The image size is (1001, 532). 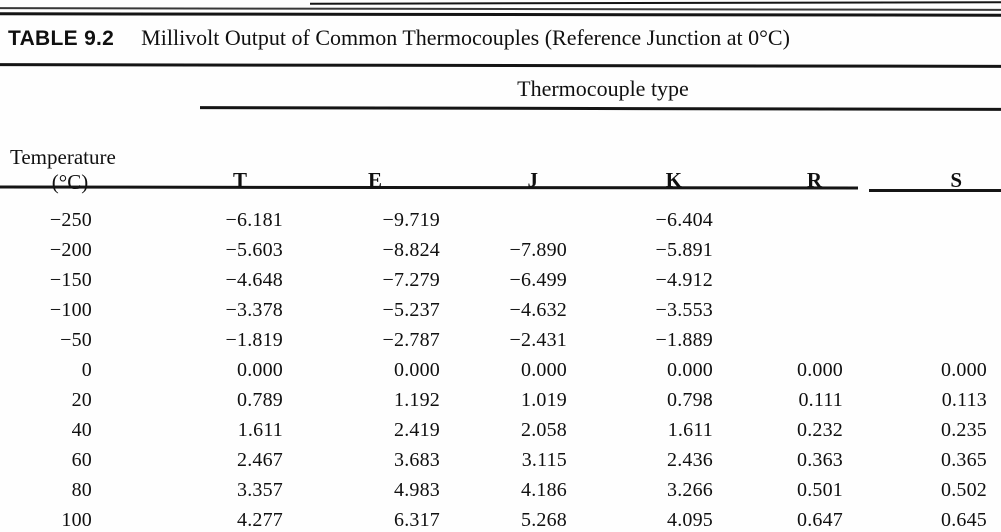 What do you see at coordinates (935, 190) in the screenshot?
I see `header-rule-right-segment` at bounding box center [935, 190].